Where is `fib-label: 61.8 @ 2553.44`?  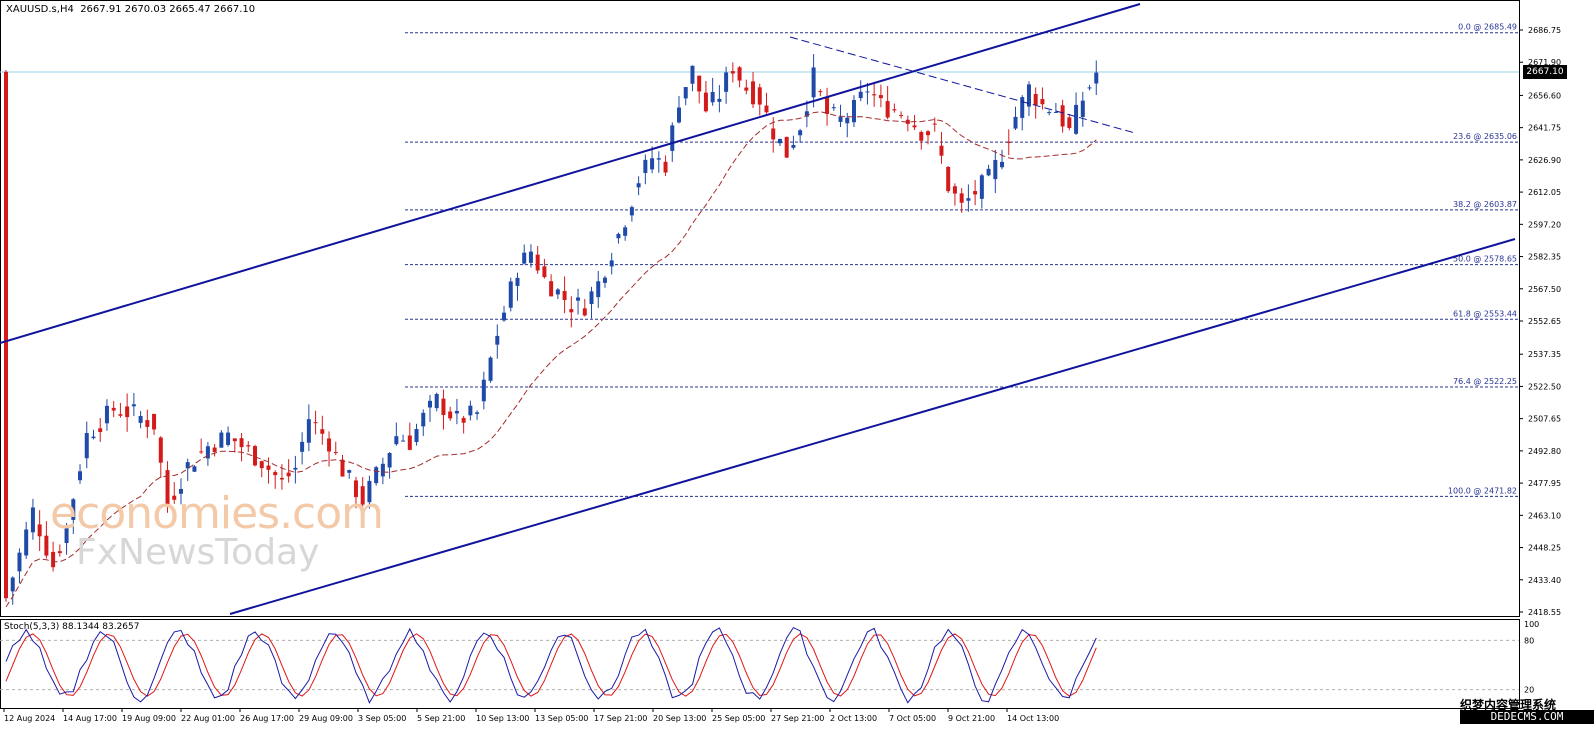 fib-label: 61.8 @ 2553.44 is located at coordinates (1485, 313).